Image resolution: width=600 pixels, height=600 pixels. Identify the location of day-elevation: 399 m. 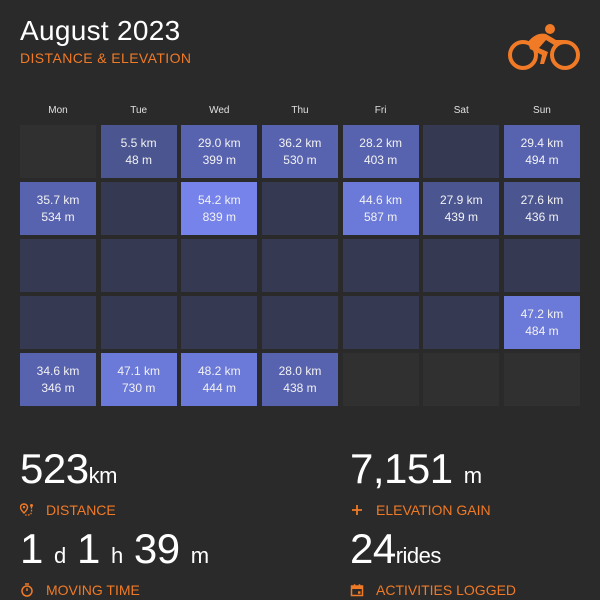
(219, 159).